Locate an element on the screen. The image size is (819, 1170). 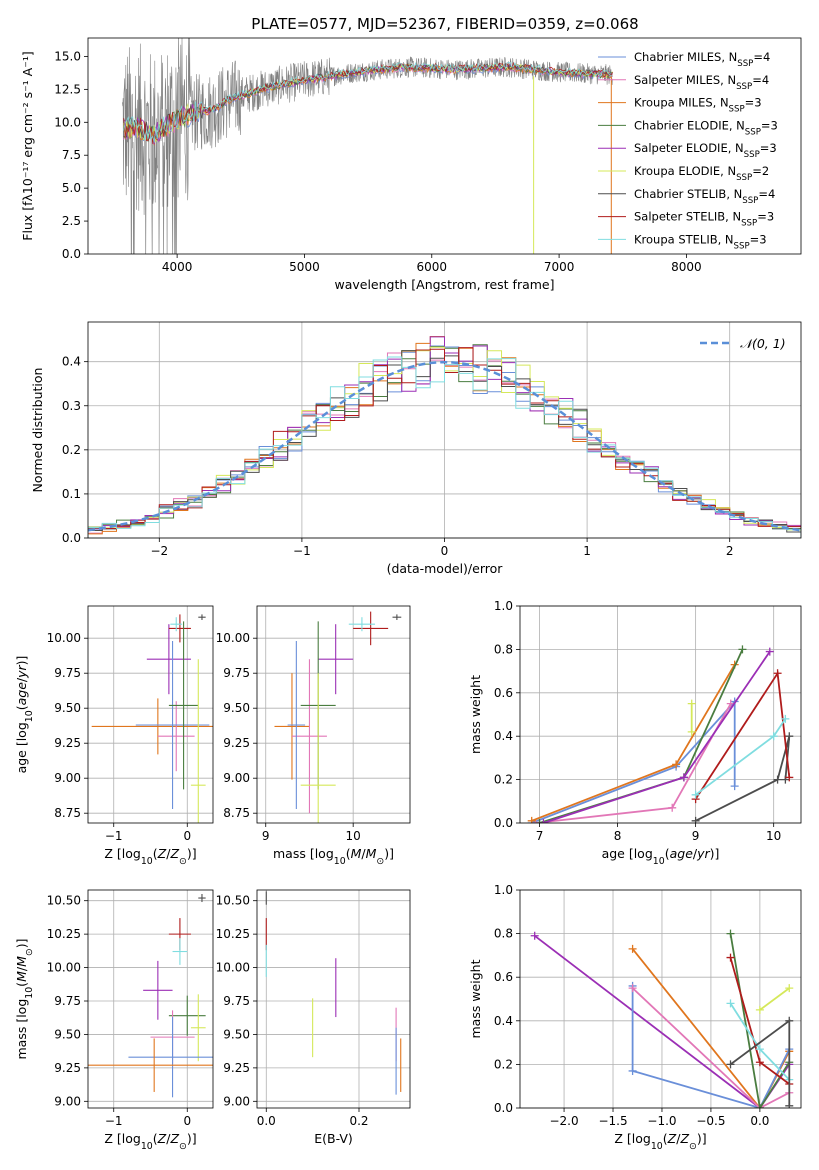
y-tick-label: 15.0 is located at coordinates (67, 56).